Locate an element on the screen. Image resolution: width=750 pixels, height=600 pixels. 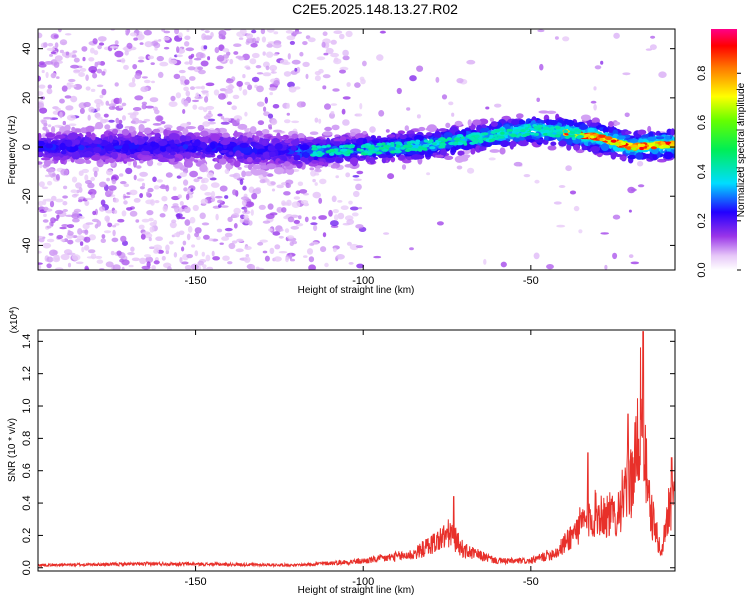
spectrogram-y-axis-label: Frequency (Hz) is located at coordinates (12, 150).